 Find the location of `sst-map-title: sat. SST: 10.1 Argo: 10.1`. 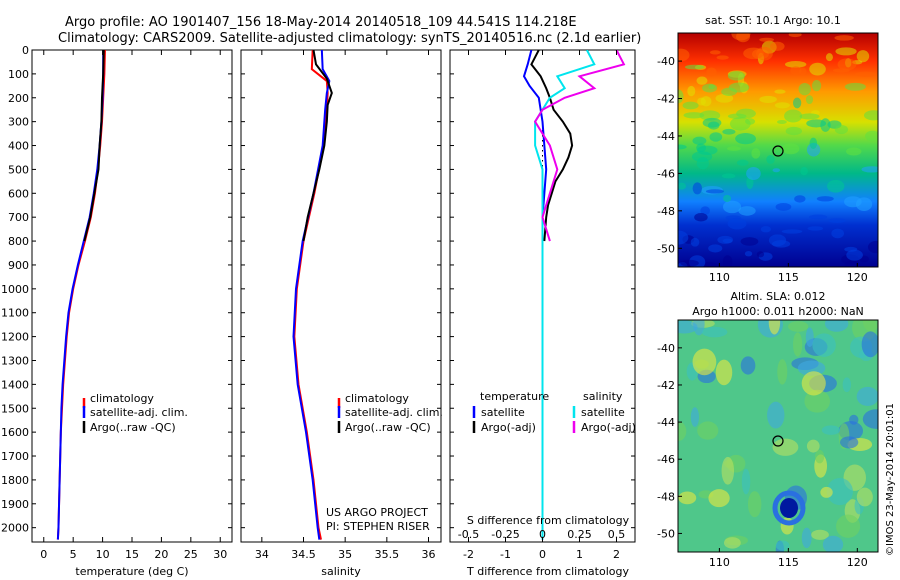

sst-map-title: sat. SST: 10.1 Argo: 10.1 is located at coordinates (773, 20).